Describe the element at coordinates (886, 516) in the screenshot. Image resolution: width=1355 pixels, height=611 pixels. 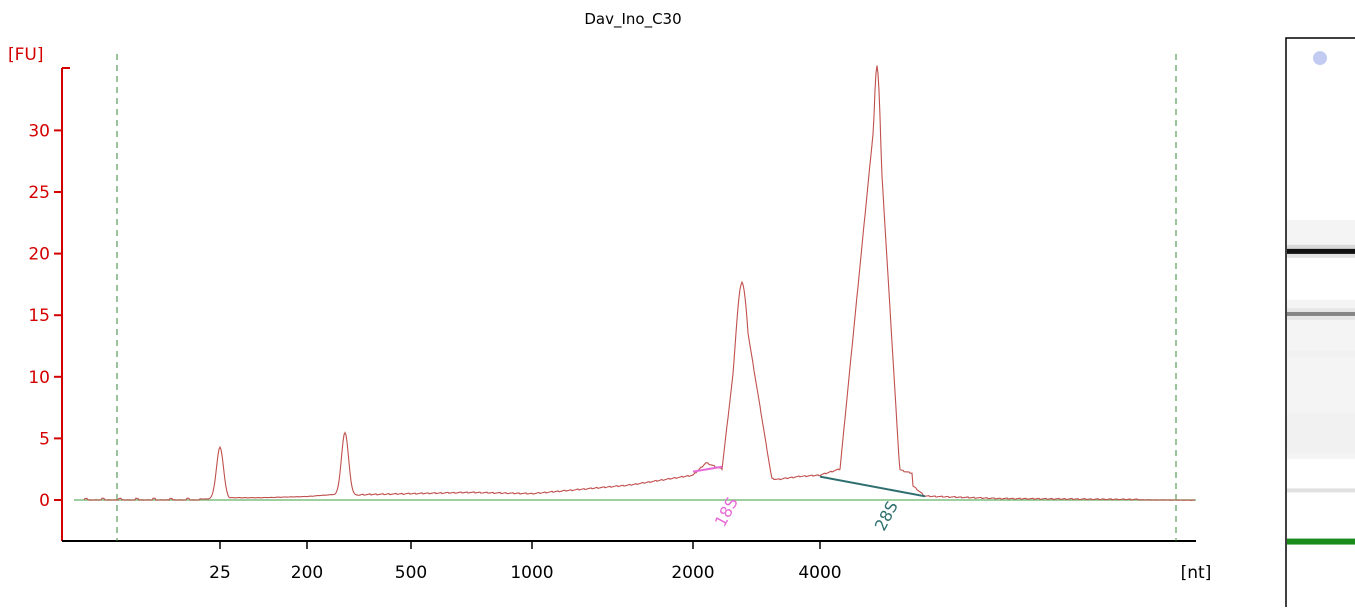
I see `annotation-28s: 28S` at that location.